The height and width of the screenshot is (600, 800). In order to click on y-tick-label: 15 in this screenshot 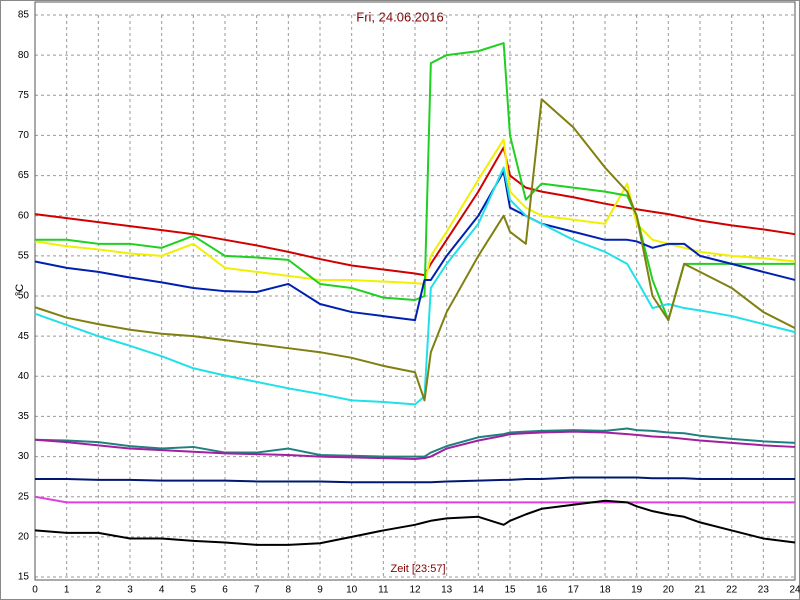, I will do `click(24, 577)`.